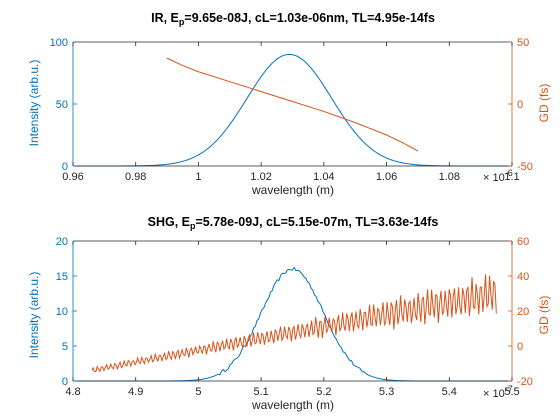 The width and height of the screenshot is (560, 420). Describe the element at coordinates (523, 242) in the screenshot. I see `shg-right-tick-label: 60` at that location.